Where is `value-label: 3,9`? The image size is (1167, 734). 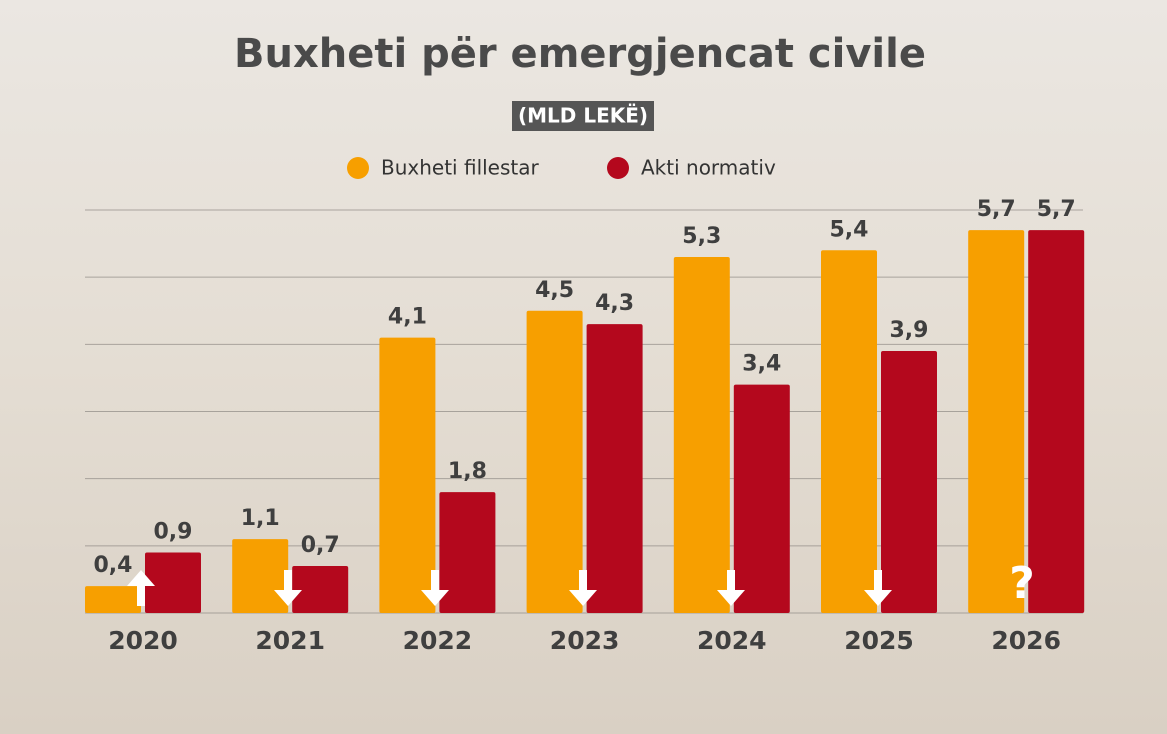
value-label: 3,9 is located at coordinates (909, 330).